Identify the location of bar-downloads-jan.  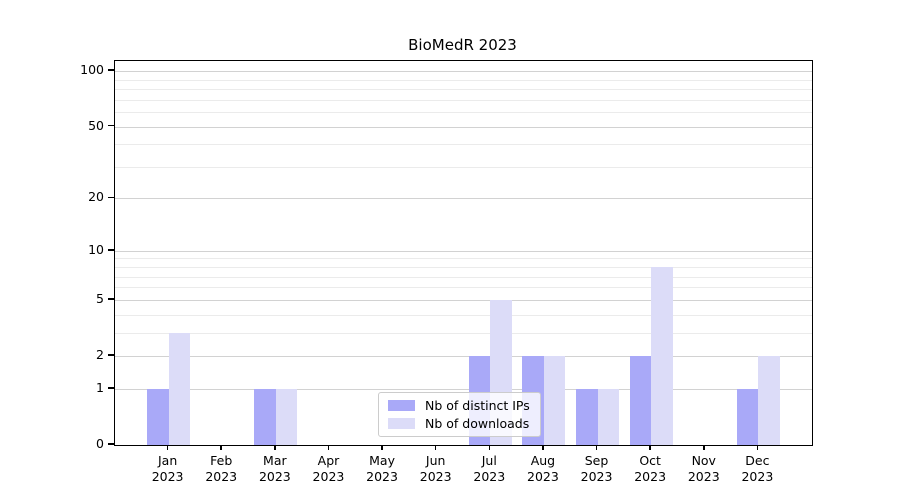
(179, 388).